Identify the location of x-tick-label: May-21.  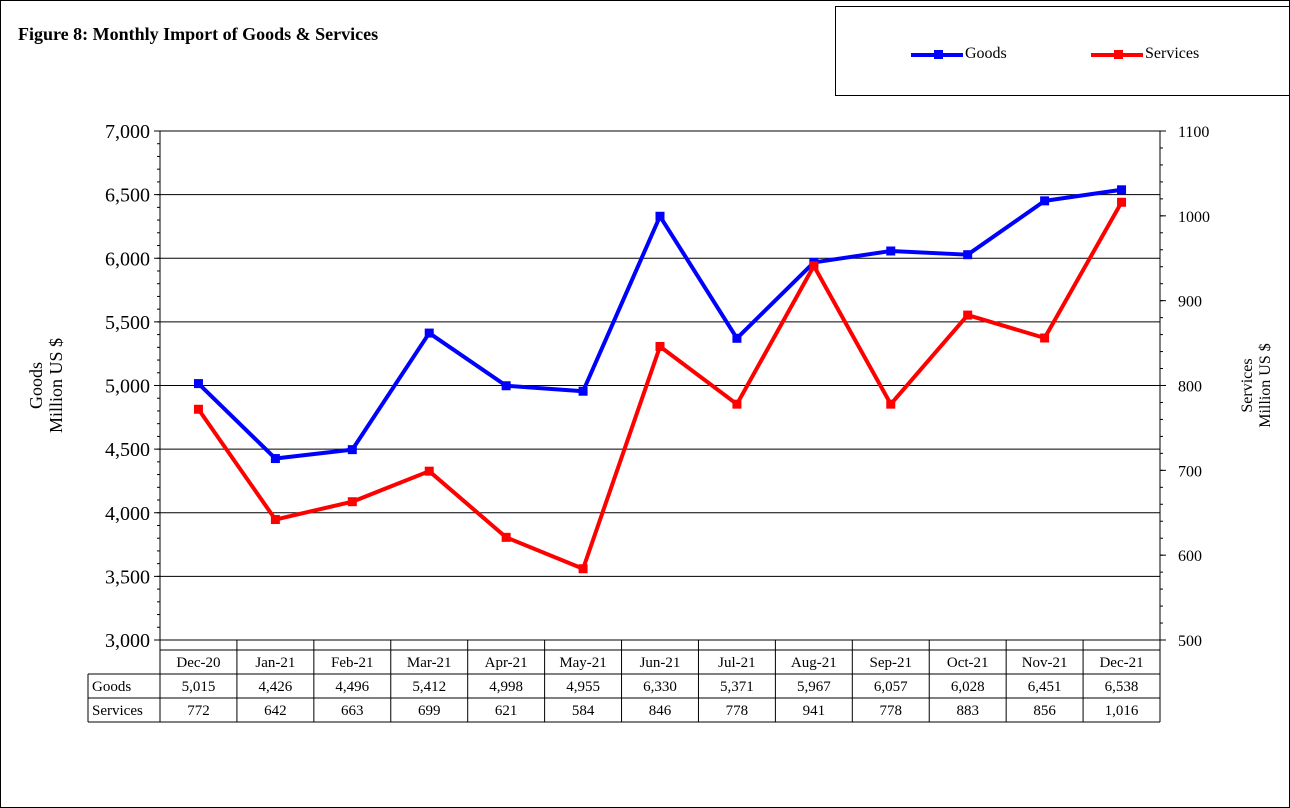
(583, 663).